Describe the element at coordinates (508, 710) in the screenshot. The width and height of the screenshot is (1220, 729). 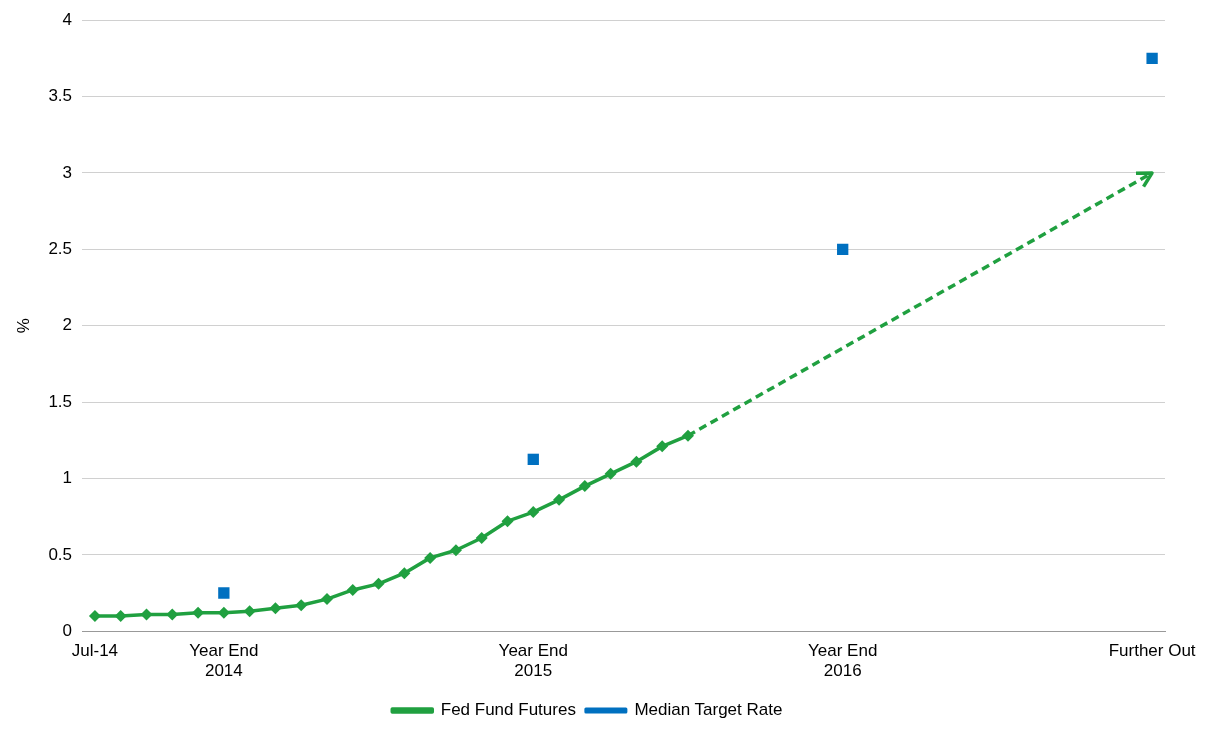
I see `legend-label: Fed Fund Futures` at that location.